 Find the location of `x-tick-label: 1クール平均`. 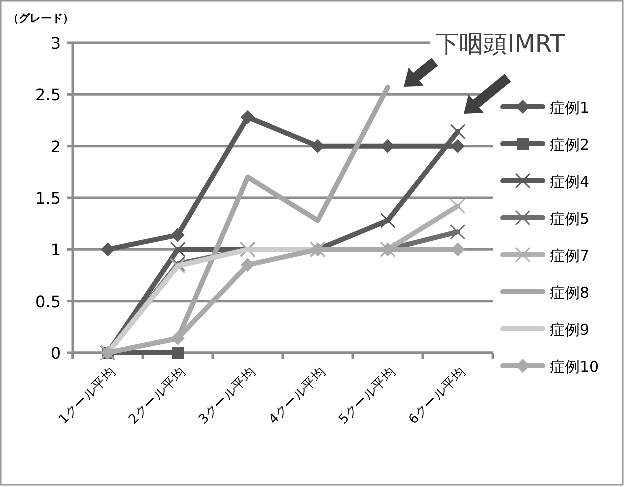

x-tick-label: 1クール平均 is located at coordinates (87, 396).